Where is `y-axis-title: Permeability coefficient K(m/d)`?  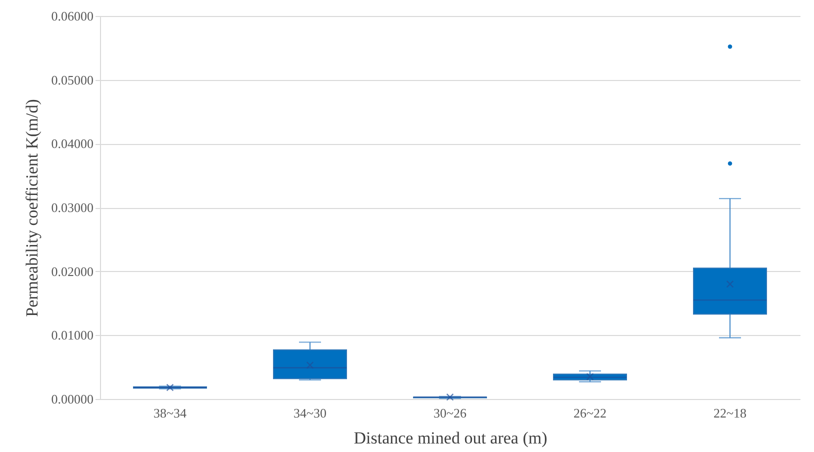
y-axis-title: Permeability coefficient K(m/d) is located at coordinates (32, 208).